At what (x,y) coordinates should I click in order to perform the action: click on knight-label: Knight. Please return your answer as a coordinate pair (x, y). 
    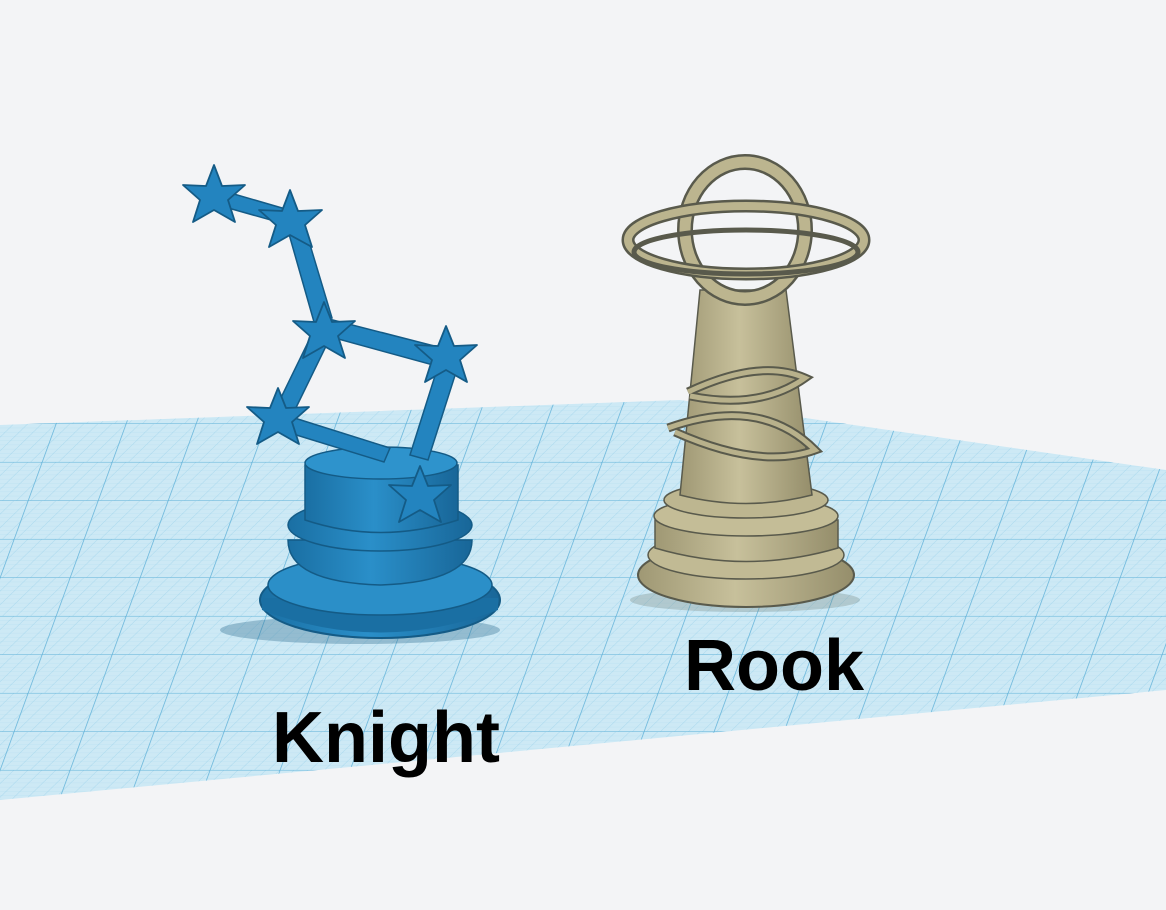
    Looking at the image, I should click on (386, 738).